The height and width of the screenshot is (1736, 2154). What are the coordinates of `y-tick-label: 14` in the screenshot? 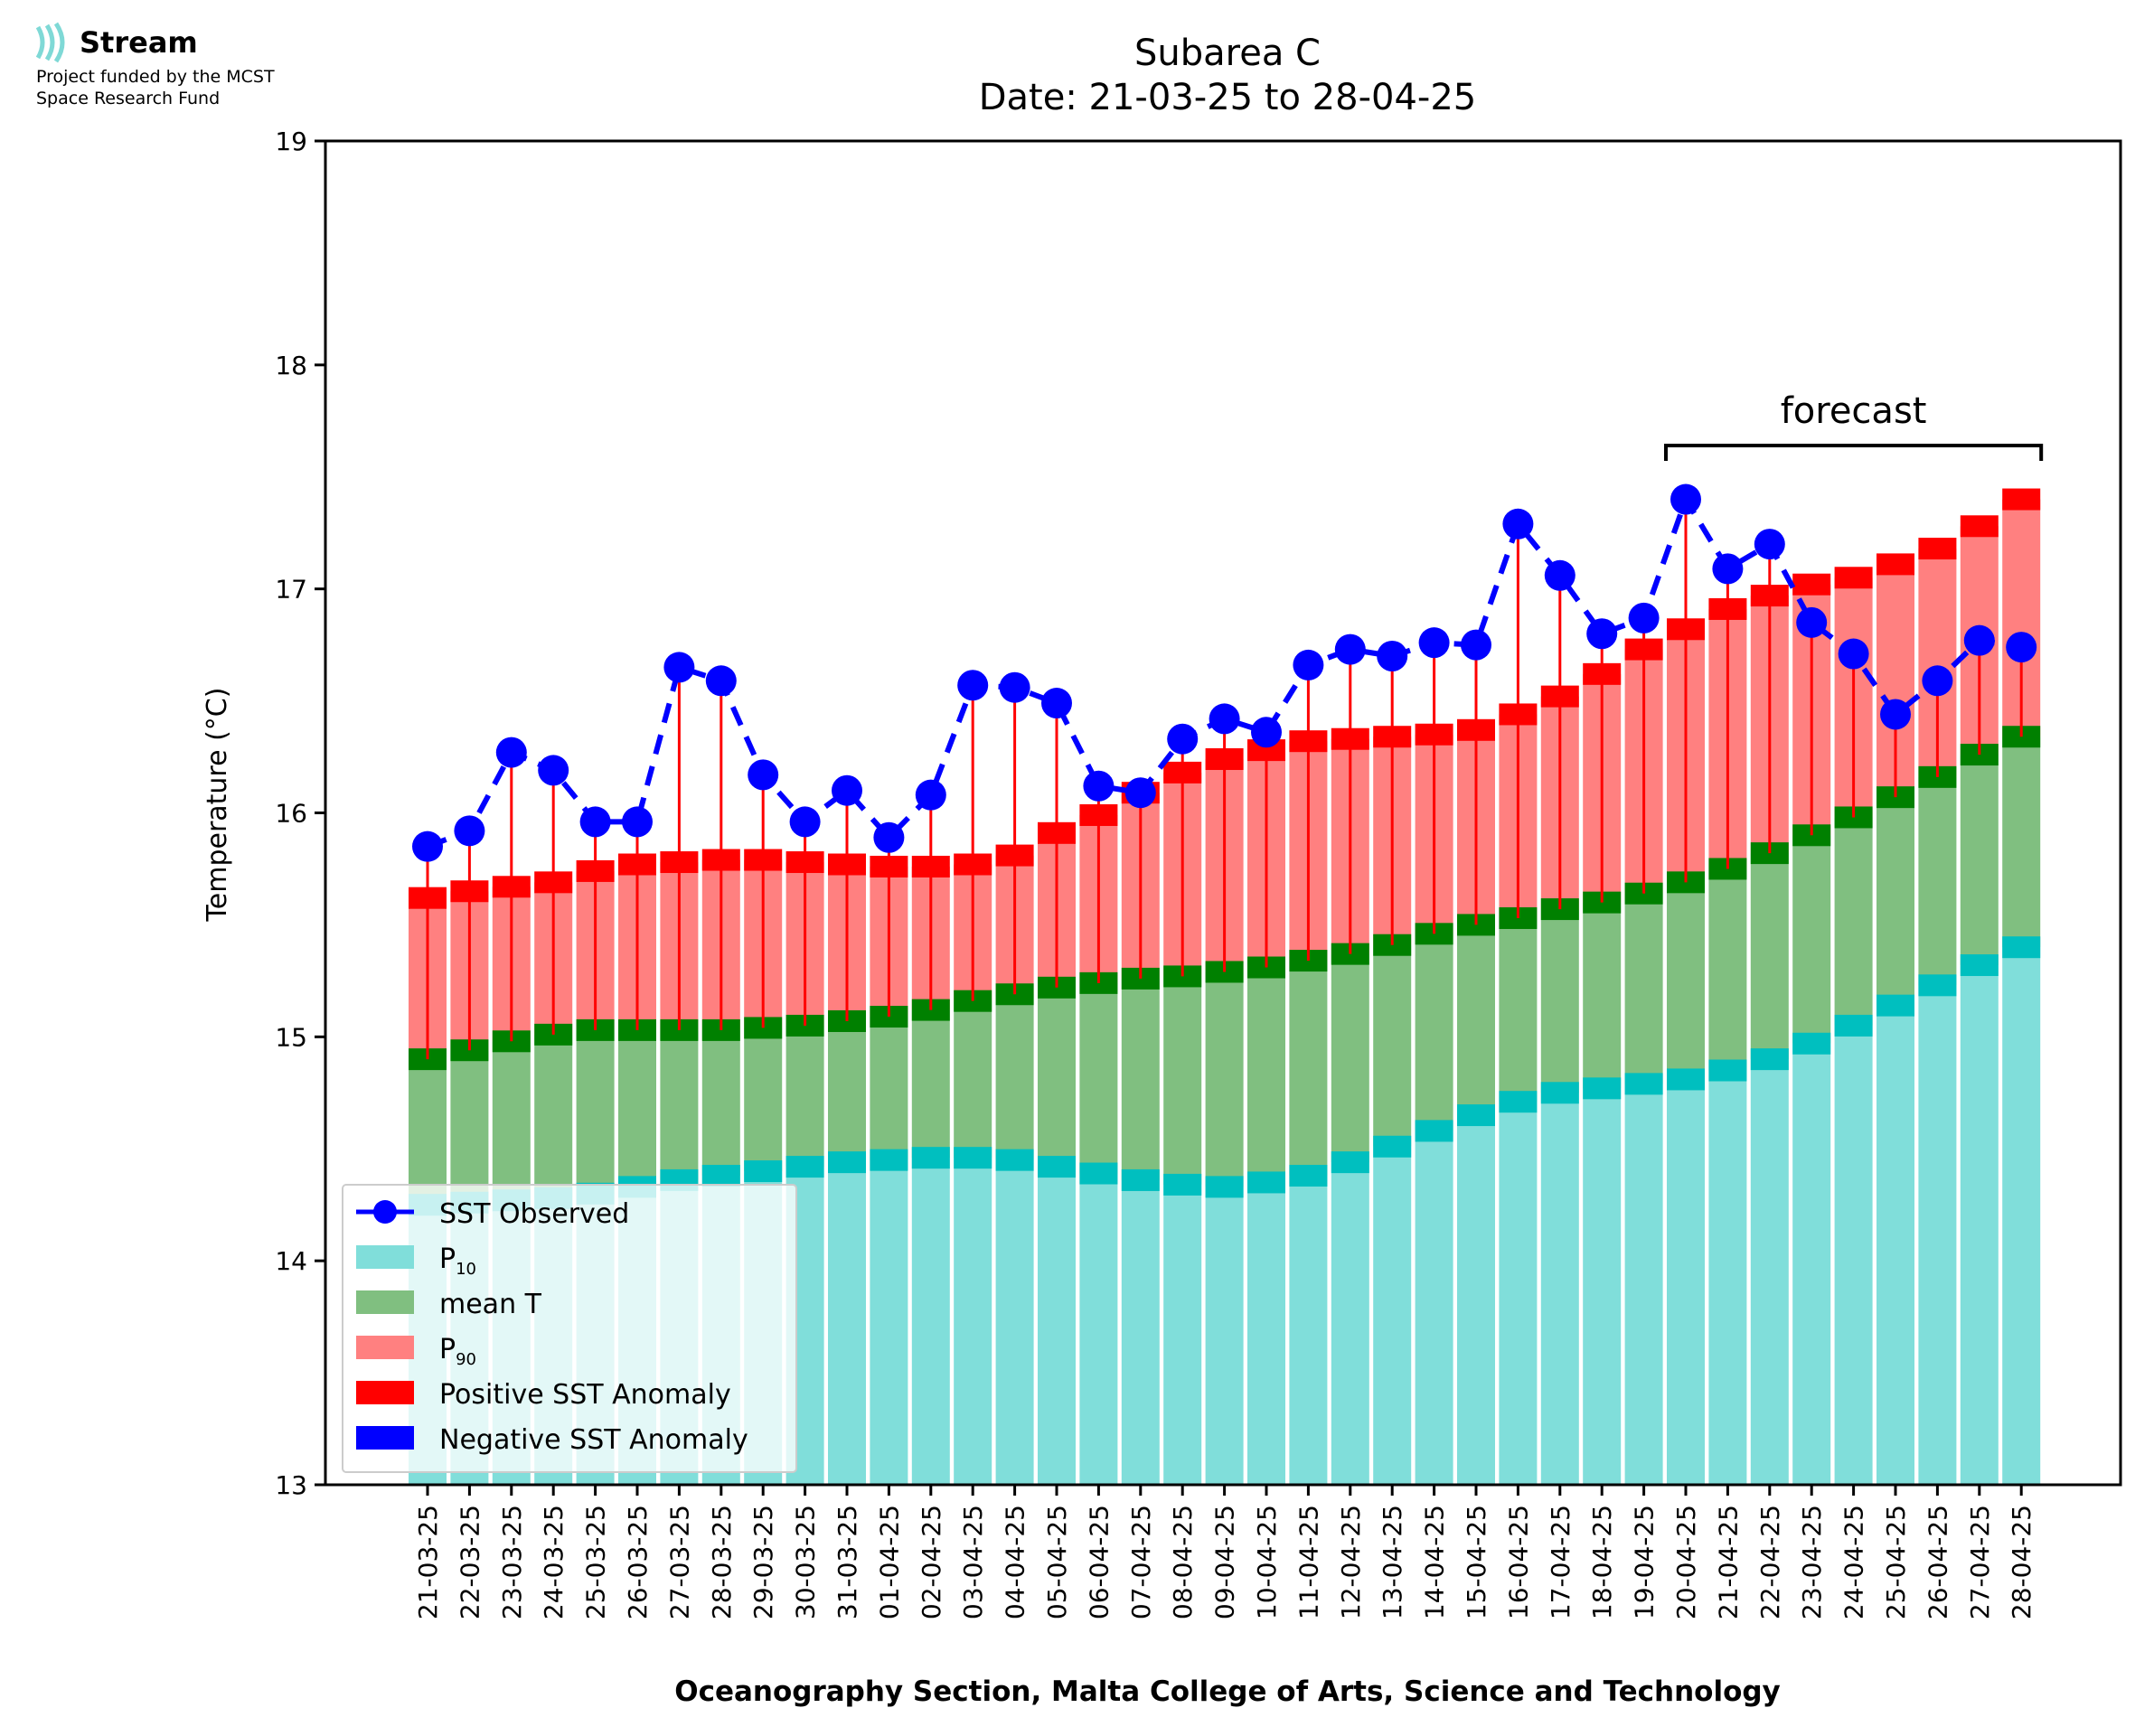 It's located at (291, 1261).